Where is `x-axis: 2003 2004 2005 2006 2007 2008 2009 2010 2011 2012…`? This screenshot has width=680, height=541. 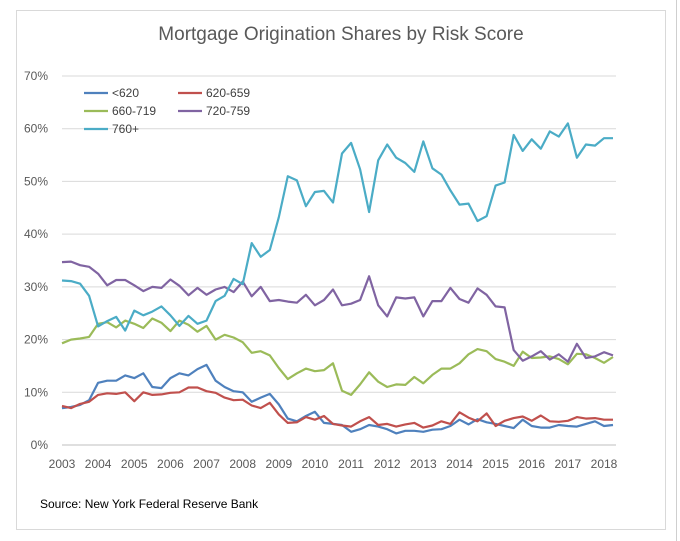
x-axis: 2003 2004 2005 2006 2007 2008 2009 2010 2011 2012… is located at coordinates (333, 457).